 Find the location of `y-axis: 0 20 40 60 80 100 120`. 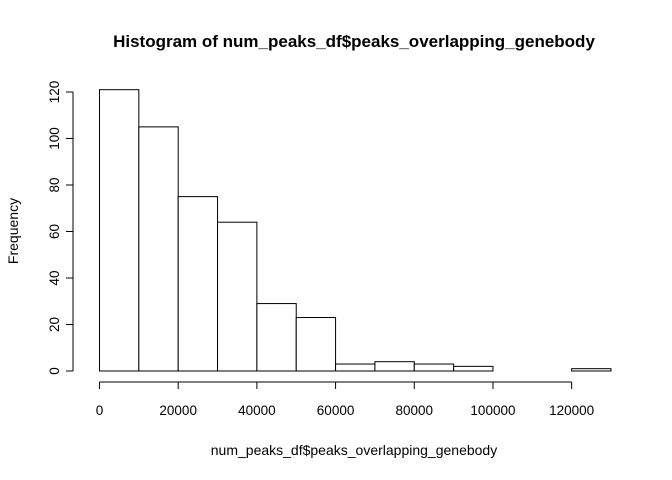

y-axis: 0 20 40 60 80 100 120 is located at coordinates (60, 228).